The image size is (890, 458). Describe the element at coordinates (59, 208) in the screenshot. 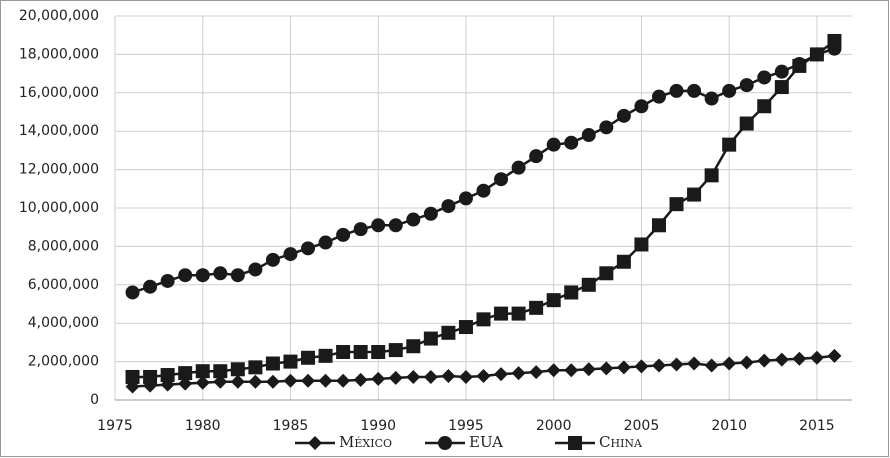

I see `y-tick-label: 10,000,000` at that location.